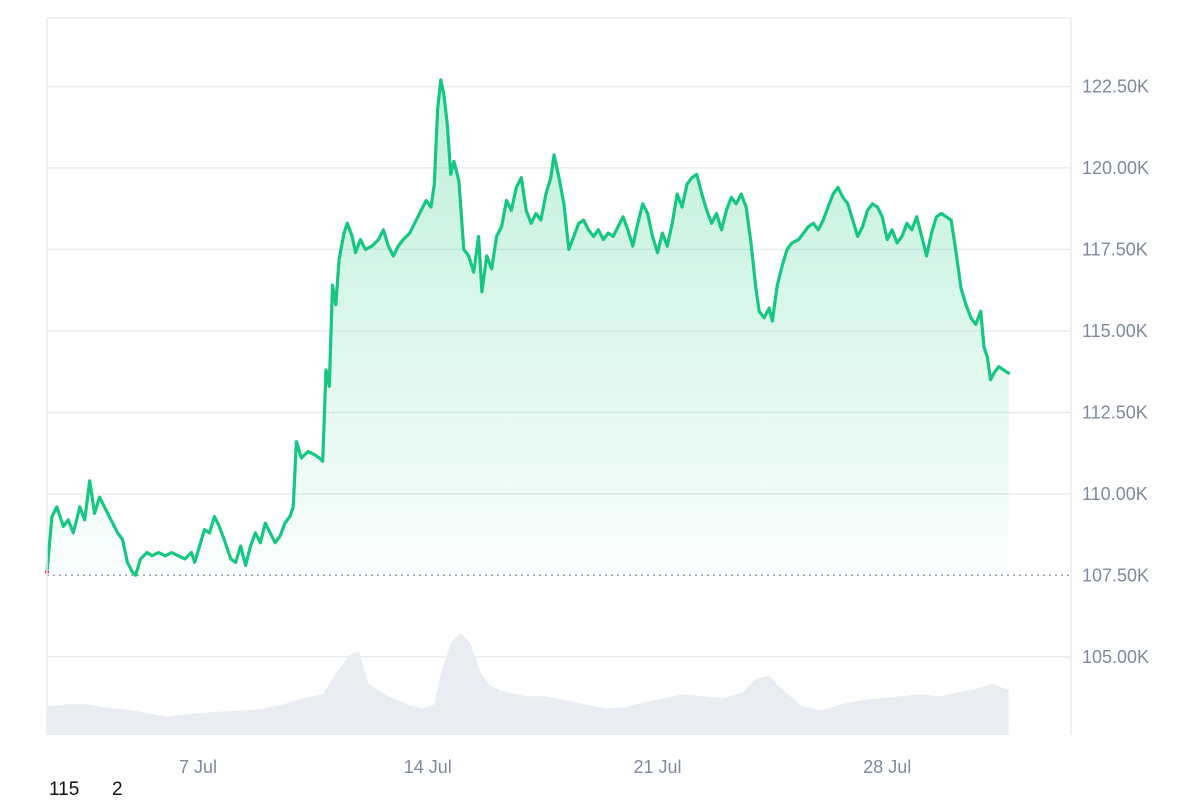 This screenshot has width=1200, height=801. What do you see at coordinates (117, 789) in the screenshot?
I see `footer-value-b: 2` at bounding box center [117, 789].